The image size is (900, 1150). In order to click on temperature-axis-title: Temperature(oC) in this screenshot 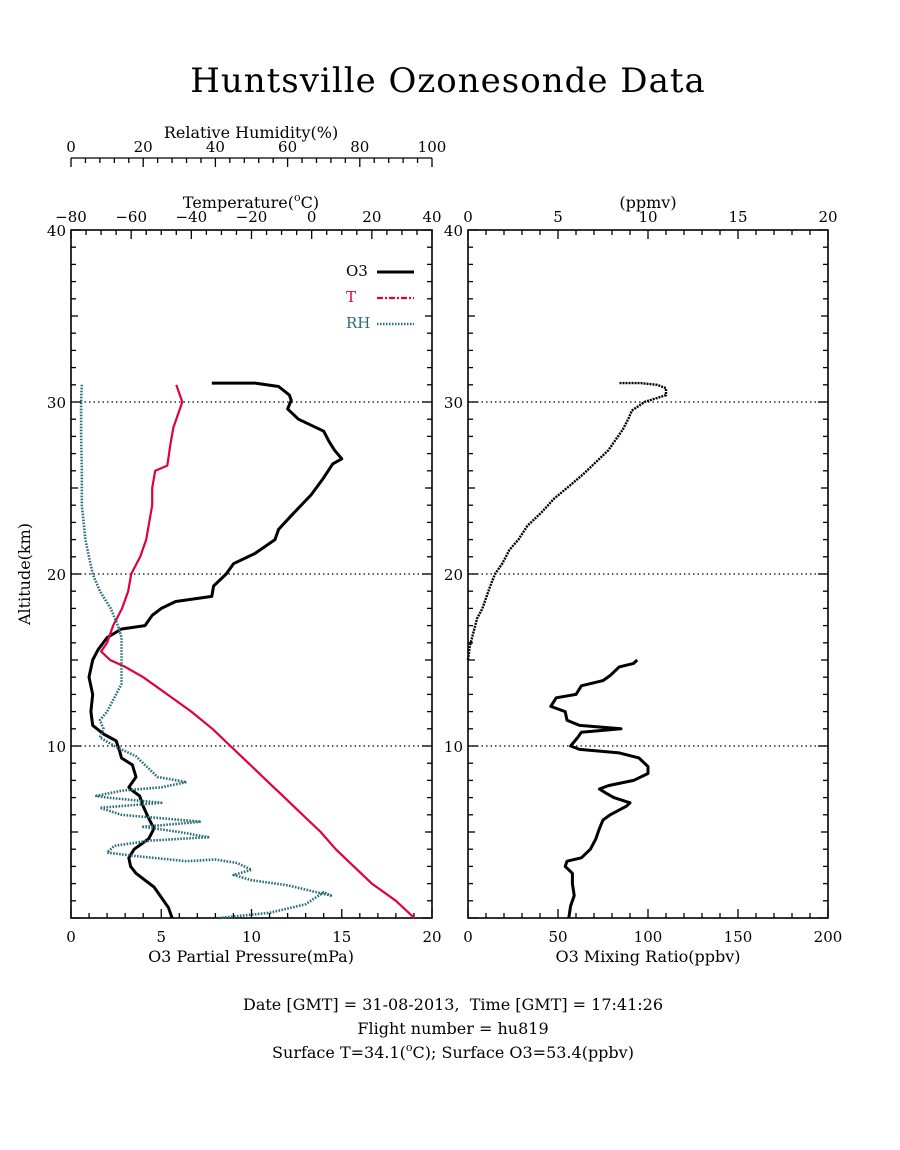, I will do `click(251, 201)`.